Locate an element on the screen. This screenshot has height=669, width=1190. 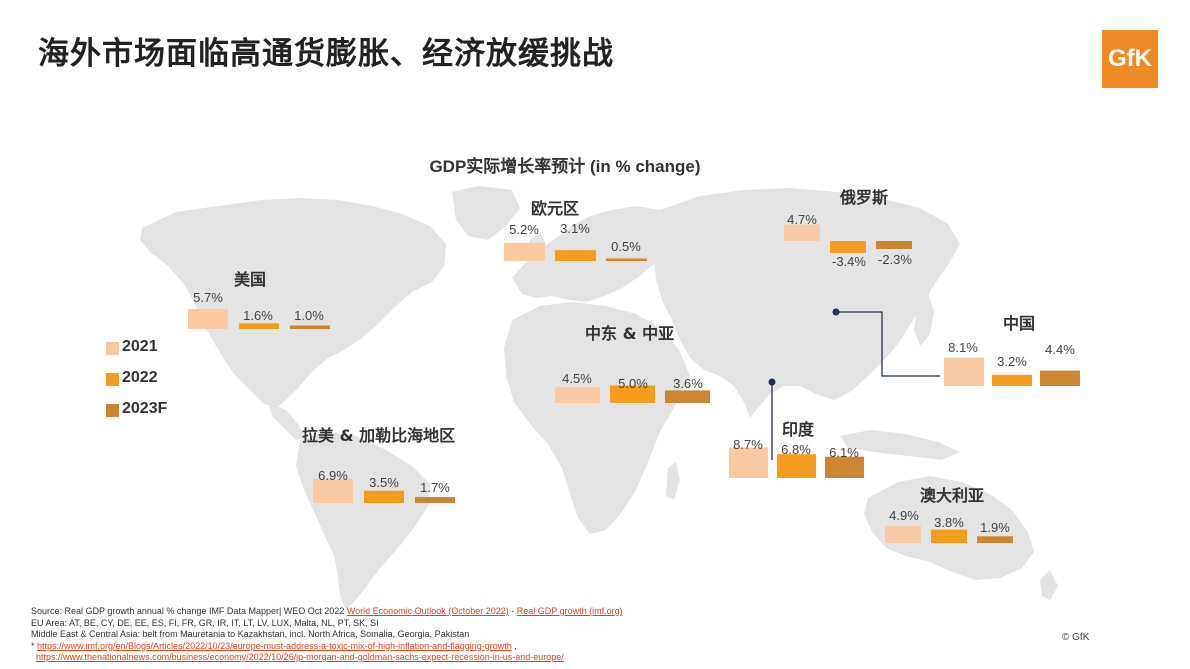
map-new-zealand is located at coordinates (1049, 585).